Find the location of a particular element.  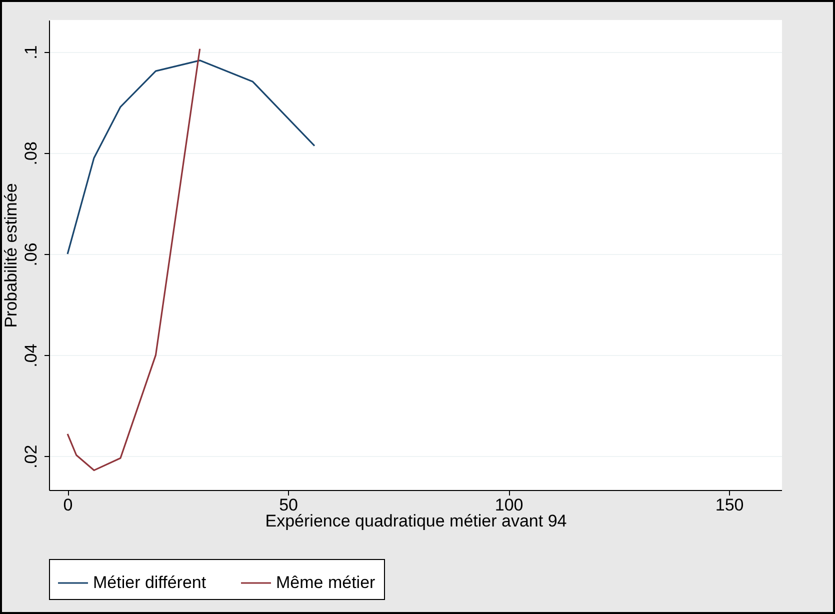

x-tick-label: 100 is located at coordinates (509, 505).